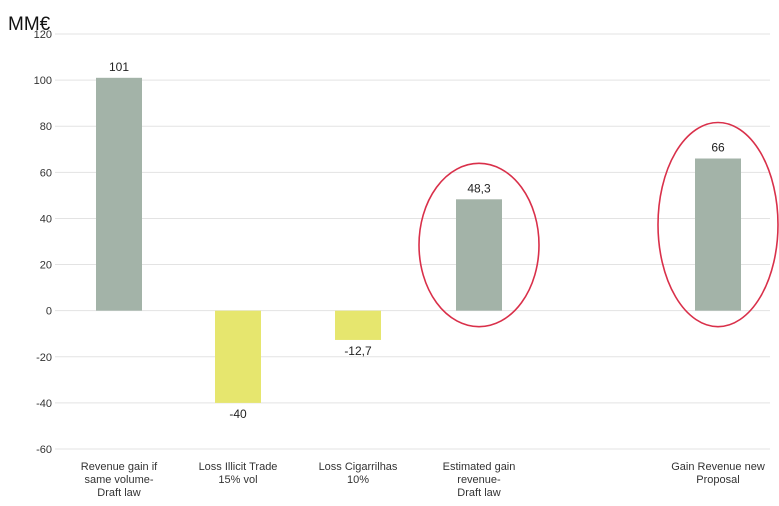  What do you see at coordinates (238, 467) in the screenshot?
I see `category-label-line: Loss Illicit Trade` at bounding box center [238, 467].